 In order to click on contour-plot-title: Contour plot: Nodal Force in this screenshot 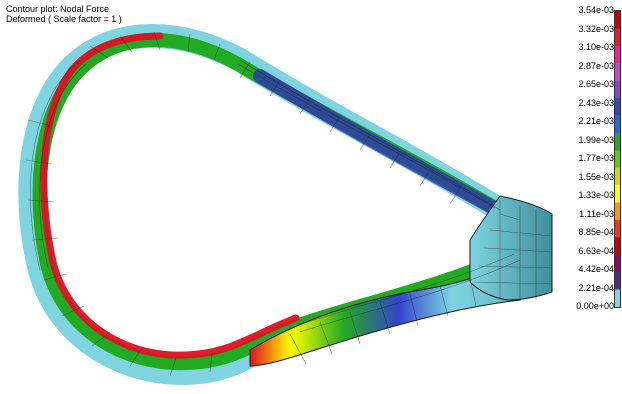, I will do `click(58, 9)`.